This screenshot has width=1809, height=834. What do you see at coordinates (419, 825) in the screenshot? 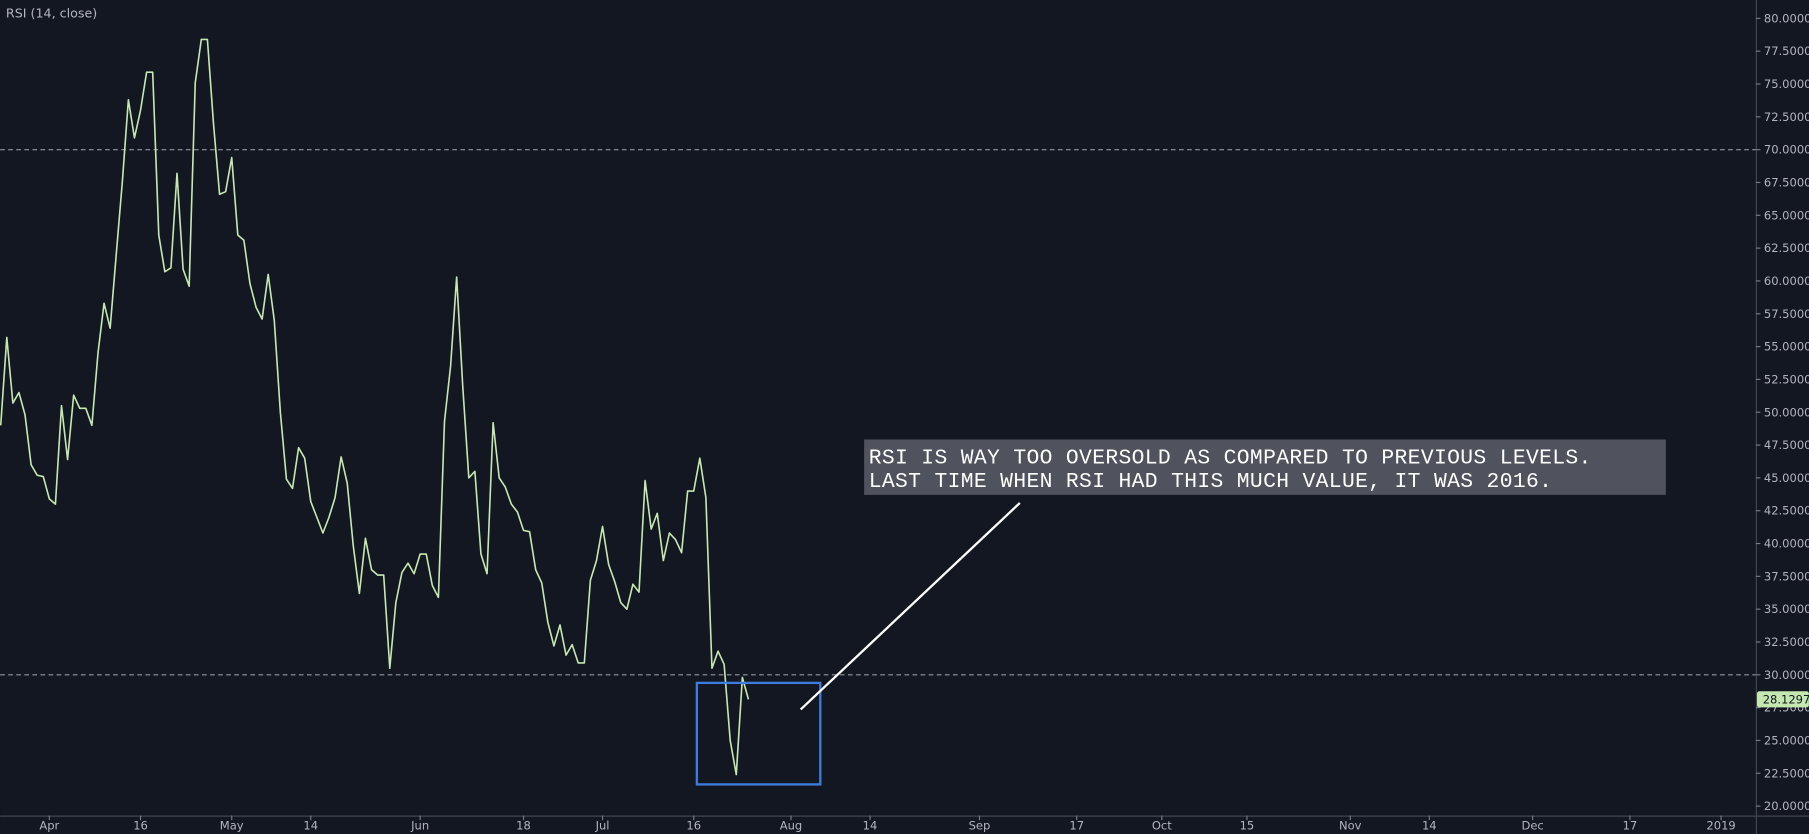
I see `x-tick-label: Jun` at bounding box center [419, 825].